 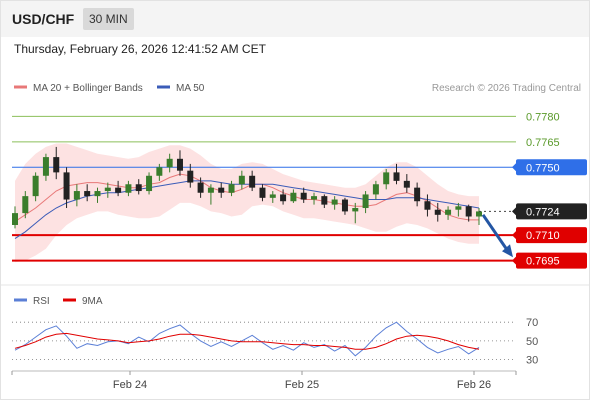 What do you see at coordinates (108, 19) in the screenshot?
I see `timeframe-button: 30 MIN` at bounding box center [108, 19].